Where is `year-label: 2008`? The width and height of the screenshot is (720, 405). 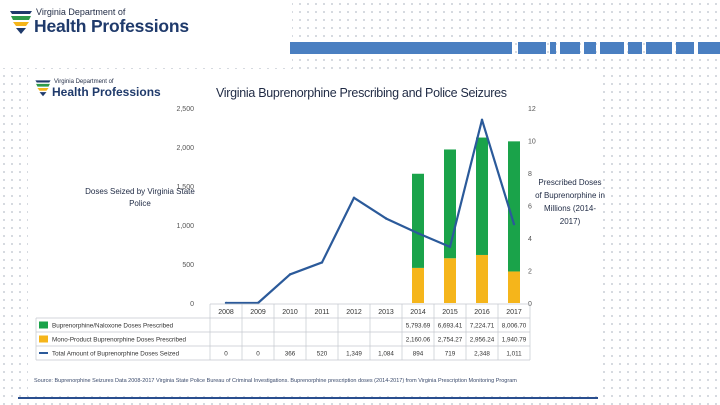
year-label: 2008 is located at coordinates (226, 312).